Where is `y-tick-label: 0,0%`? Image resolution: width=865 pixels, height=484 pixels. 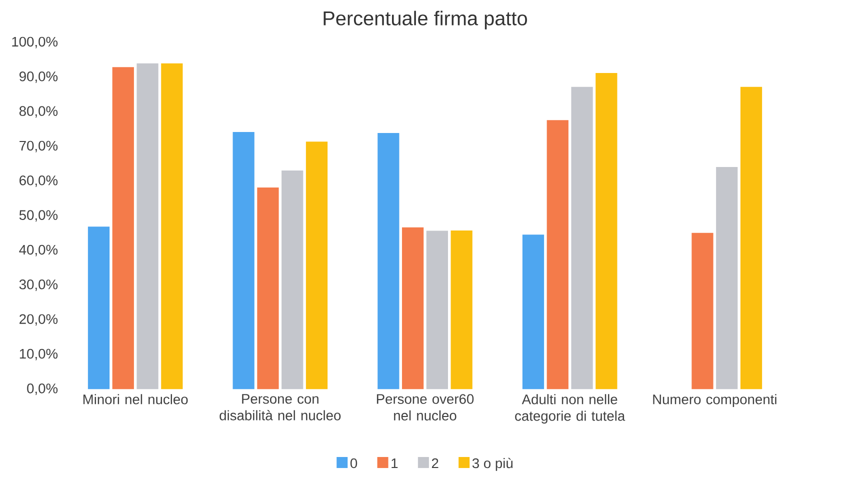
y-tick-label: 0,0% is located at coordinates (42, 390).